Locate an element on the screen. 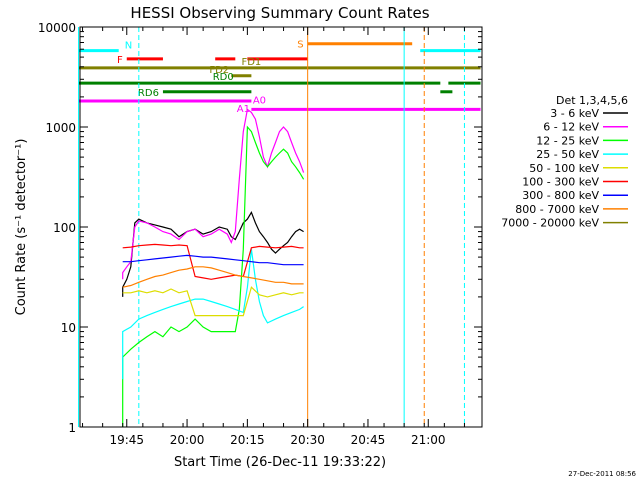  x-tick-label-20-00: 20:00 is located at coordinates (187, 440).